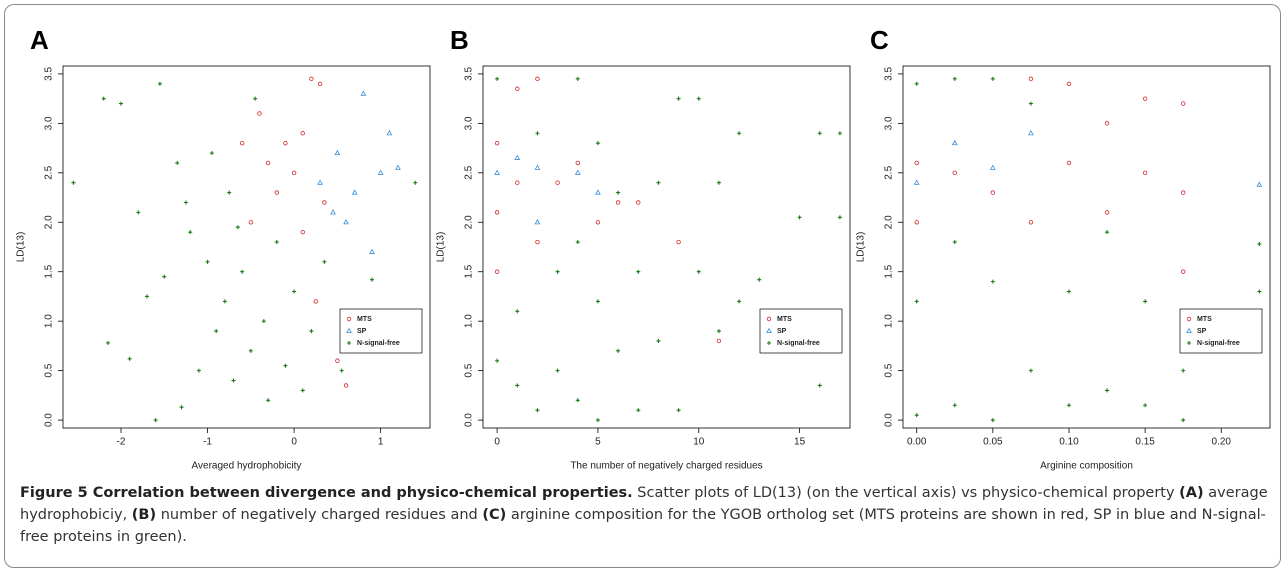 This screenshot has width=1287, height=574. What do you see at coordinates (879, 40) in the screenshot?
I see `panel-label: C` at bounding box center [879, 40].